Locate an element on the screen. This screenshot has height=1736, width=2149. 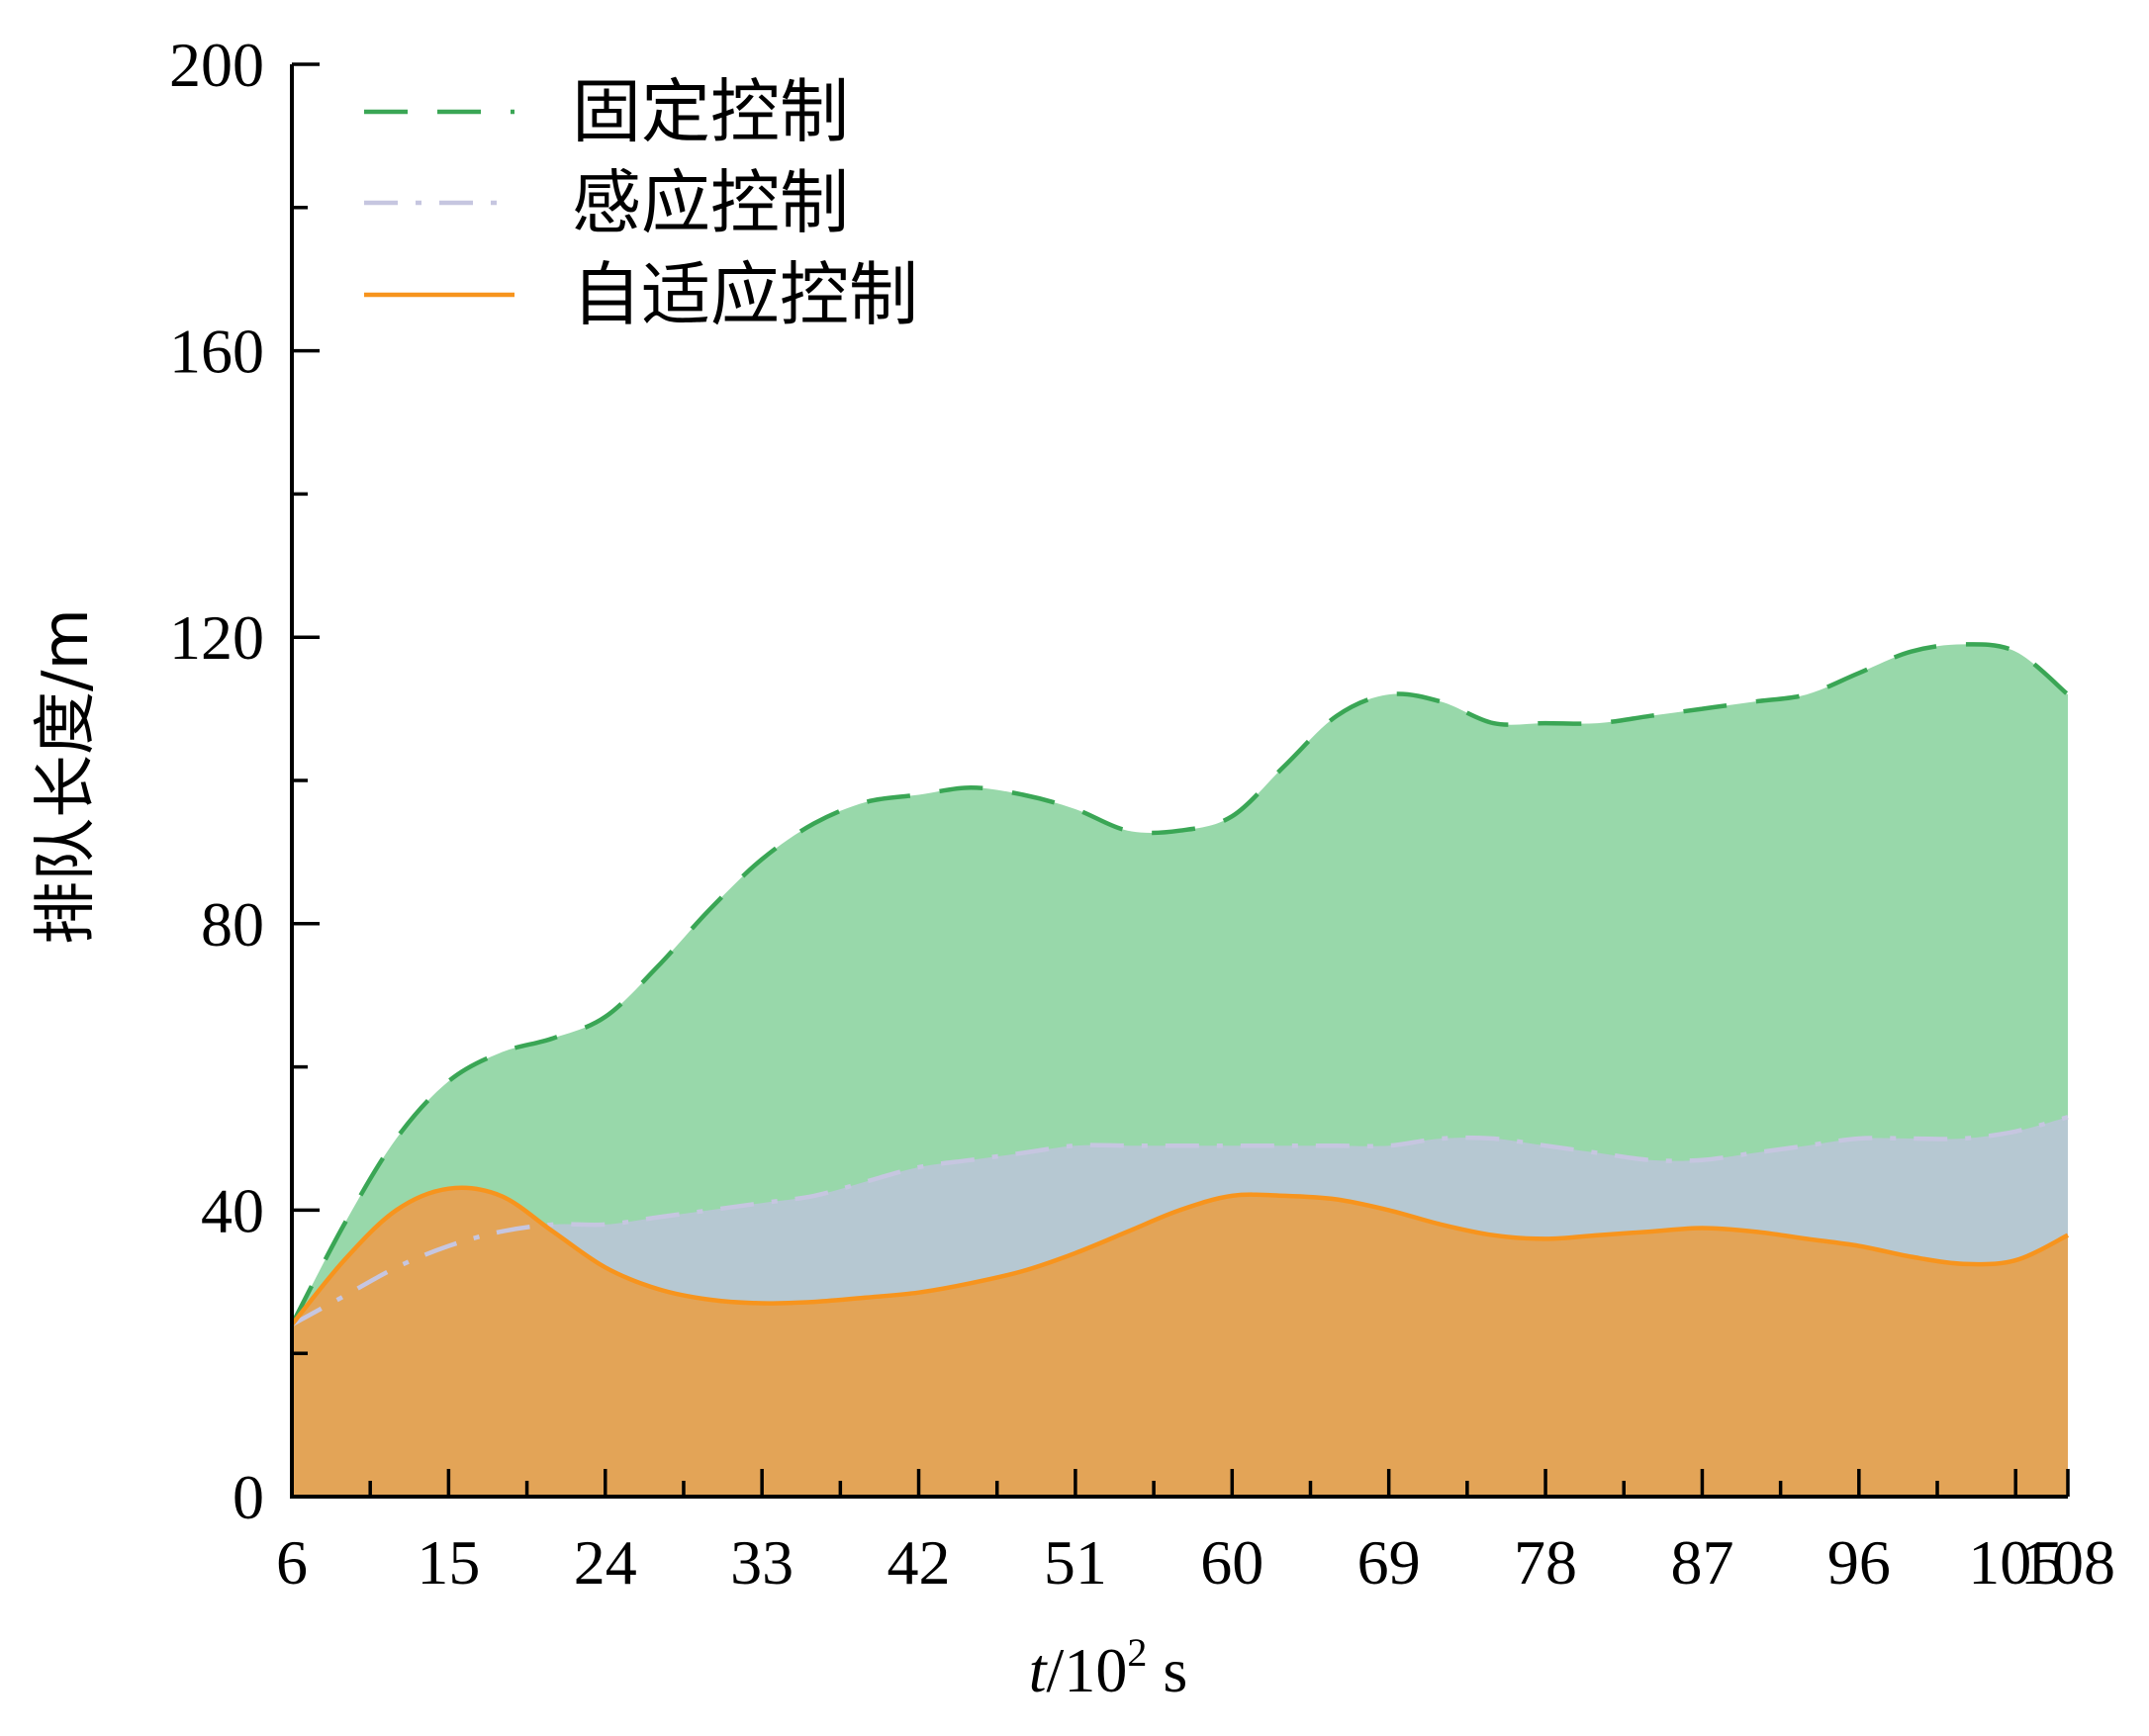
x-tick-label: 24 is located at coordinates (605, 1562).